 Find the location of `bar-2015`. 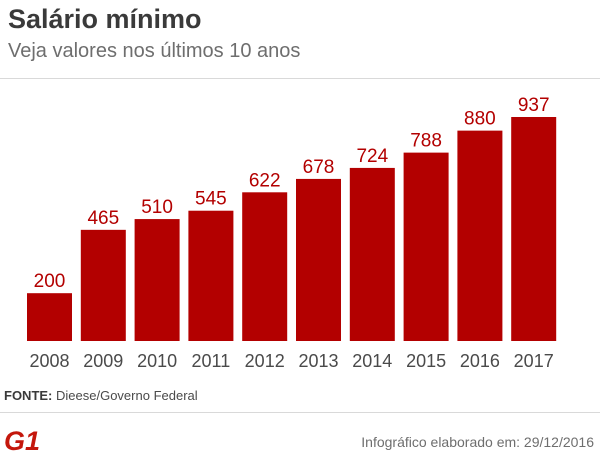

bar-2015 is located at coordinates (426, 246).